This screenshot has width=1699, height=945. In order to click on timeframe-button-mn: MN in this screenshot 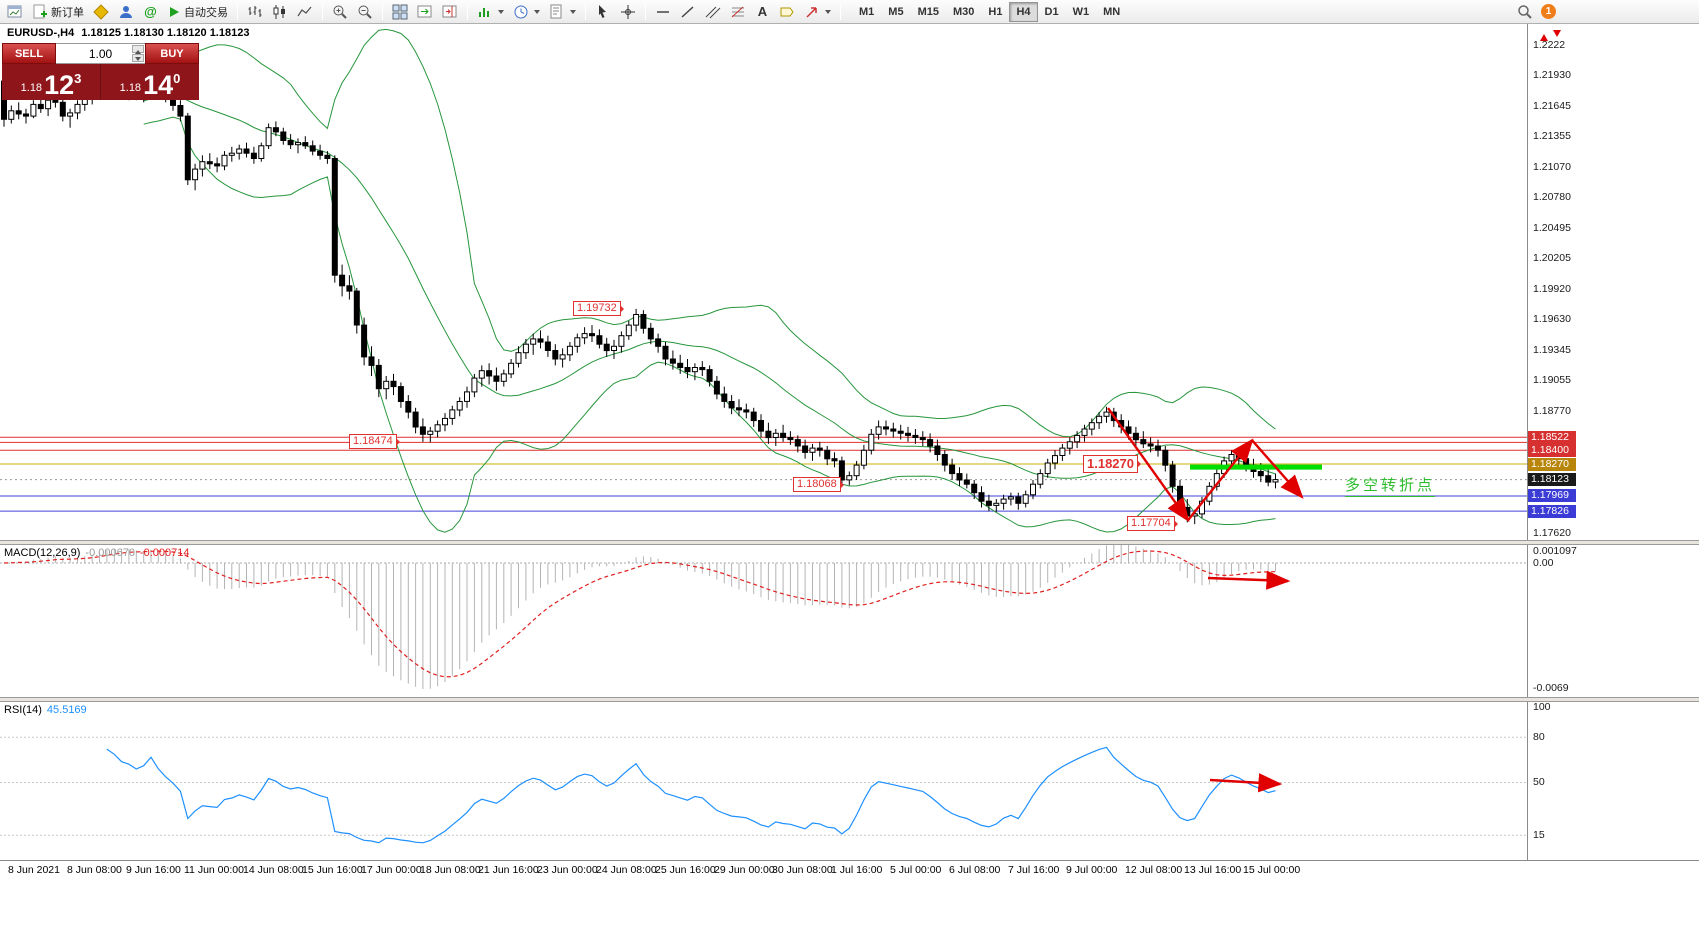, I will do `click(1112, 11)`.